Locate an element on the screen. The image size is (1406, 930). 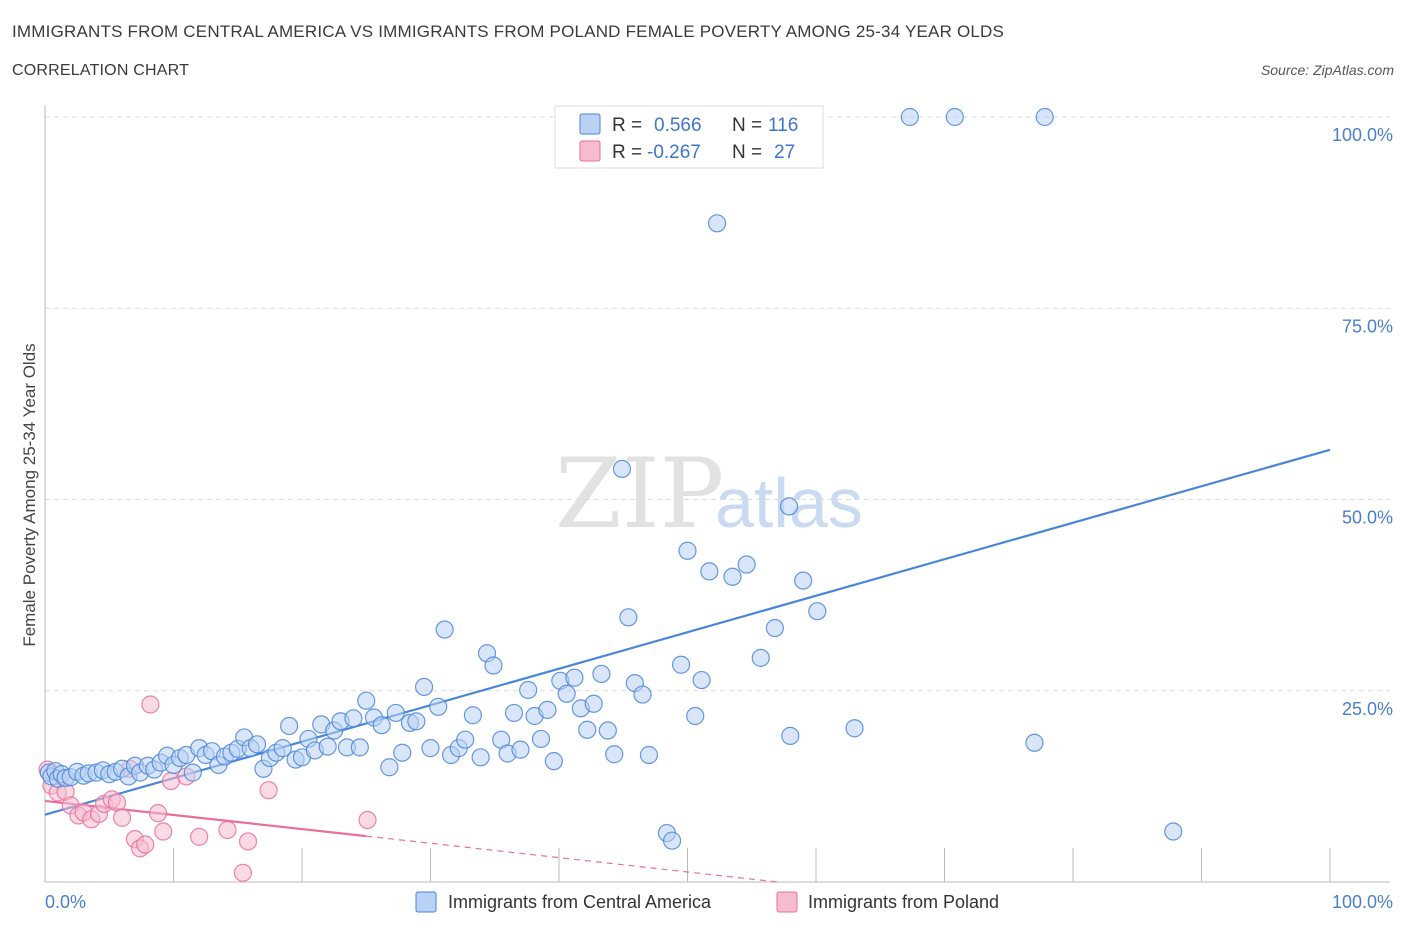
watermark-zip: ZIP is located at coordinates (639, 494).